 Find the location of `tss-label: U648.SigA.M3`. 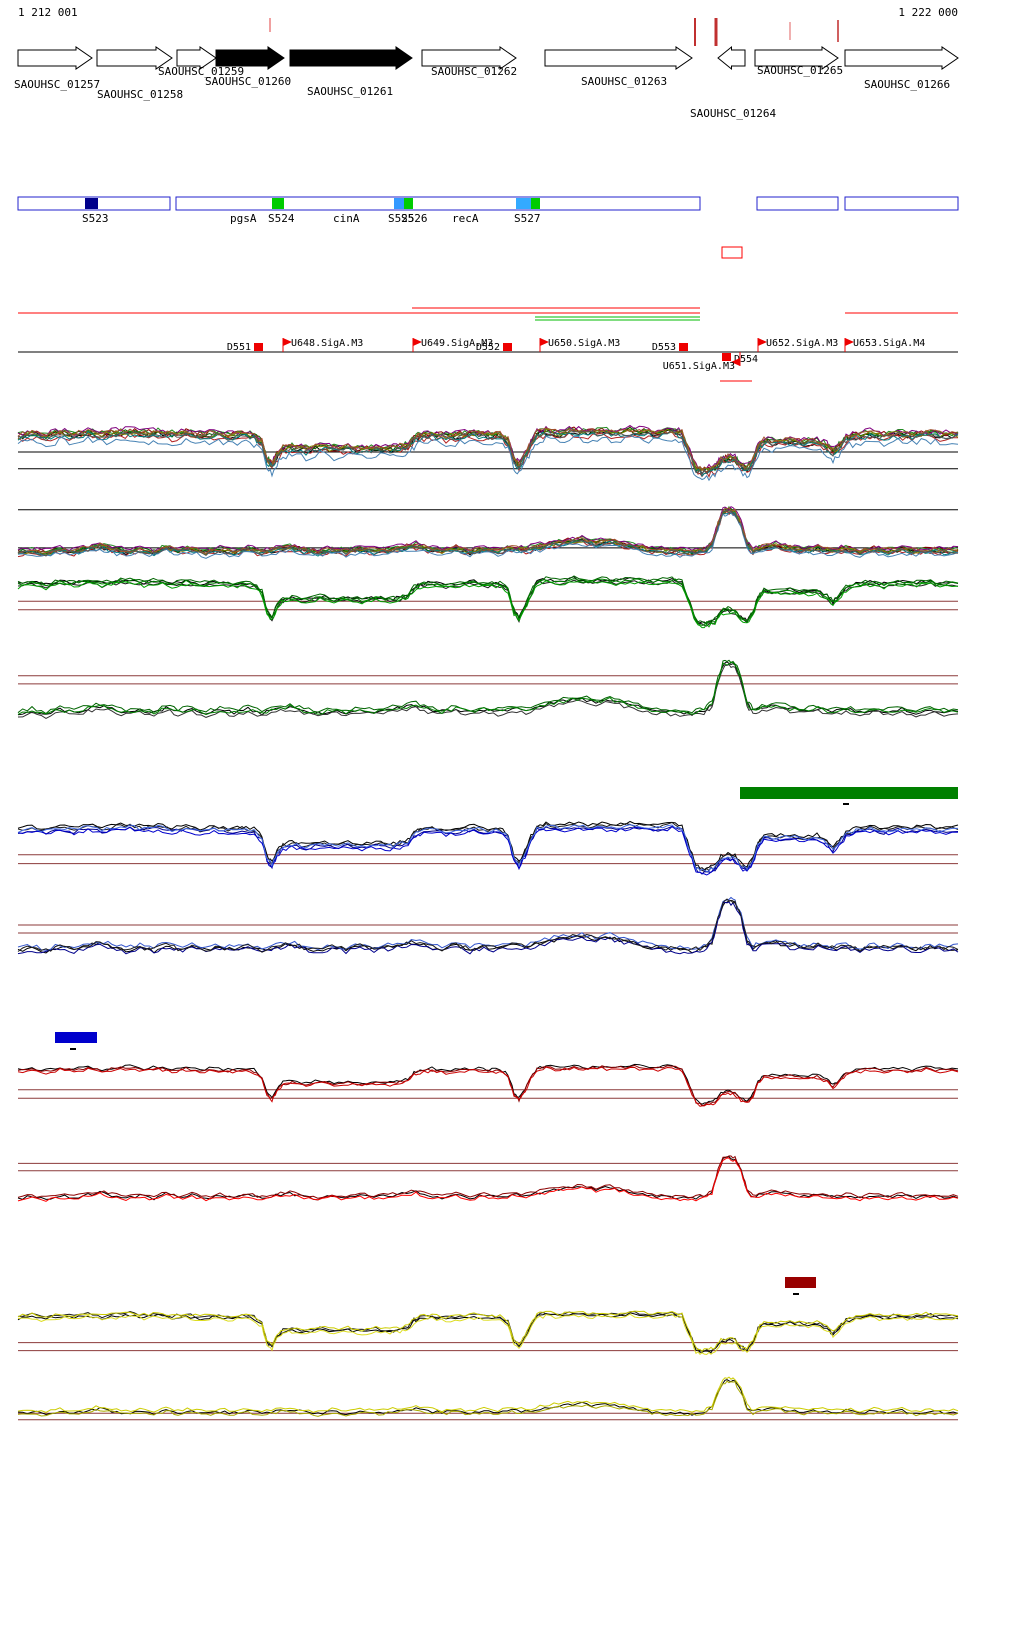

tss-label: U648.SigA.M3 is located at coordinates (327, 343).